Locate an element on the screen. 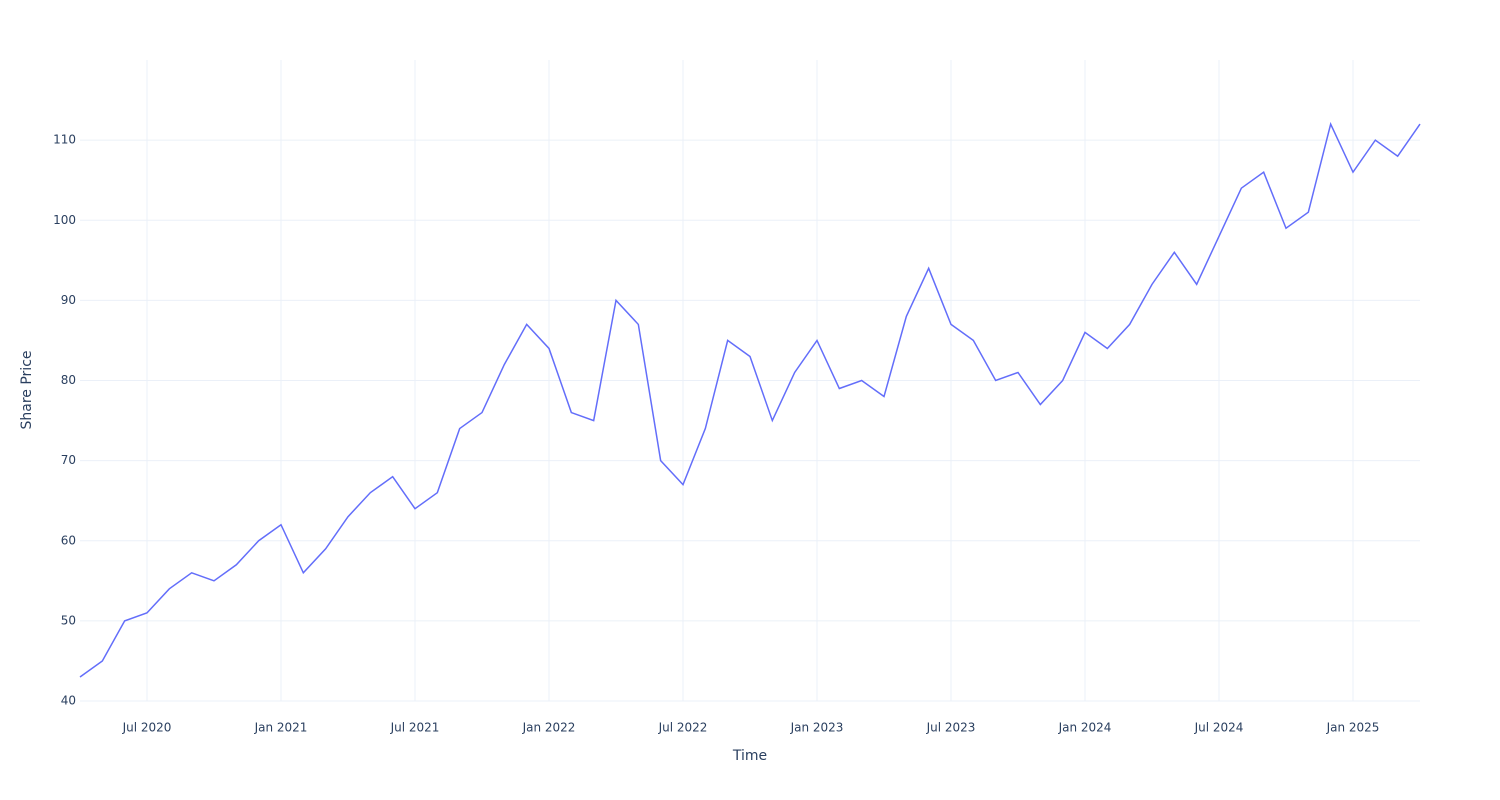 Image resolution: width=1500 pixels, height=800 pixels. x-tick-label: Jul 2023 is located at coordinates (951, 728).